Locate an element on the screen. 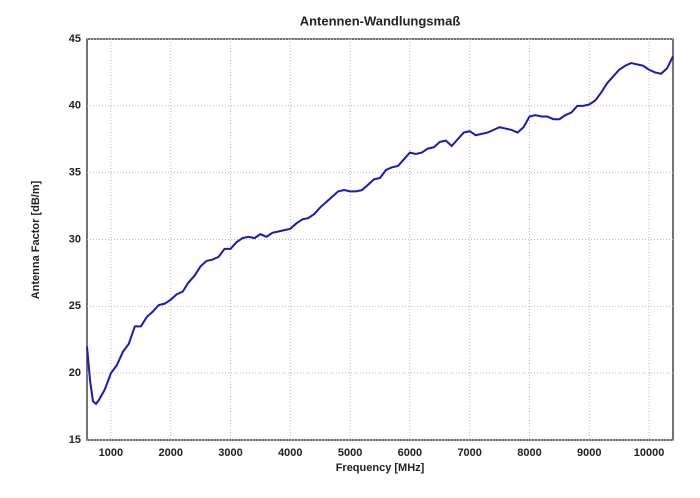  x-tick-label: 3000 is located at coordinates (230, 453).